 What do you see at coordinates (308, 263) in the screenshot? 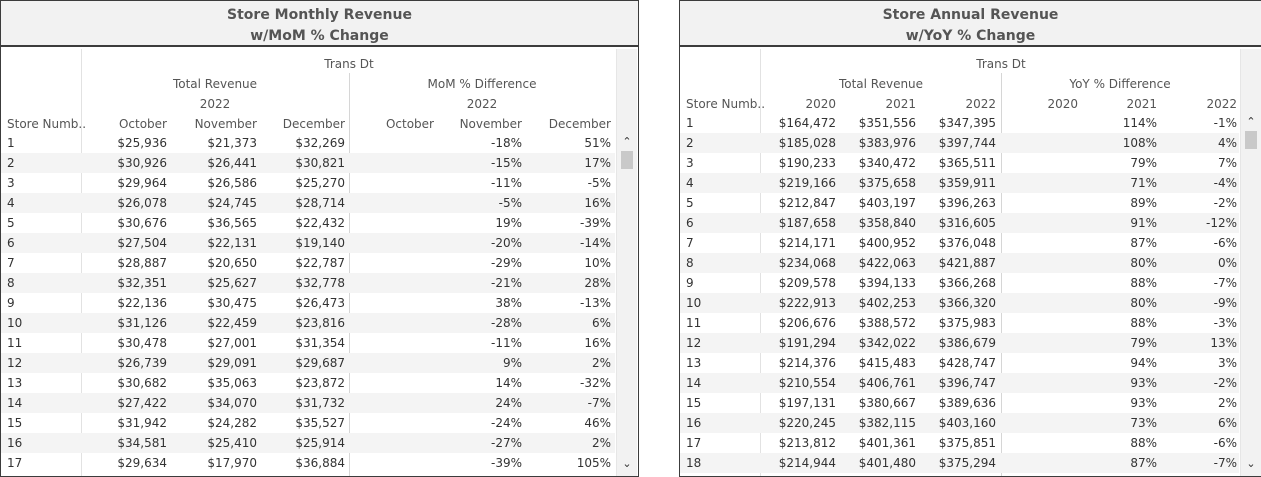
I see `table-row: 7 $28,887 $20,650 $22,787 -29% 10%` at bounding box center [308, 263].